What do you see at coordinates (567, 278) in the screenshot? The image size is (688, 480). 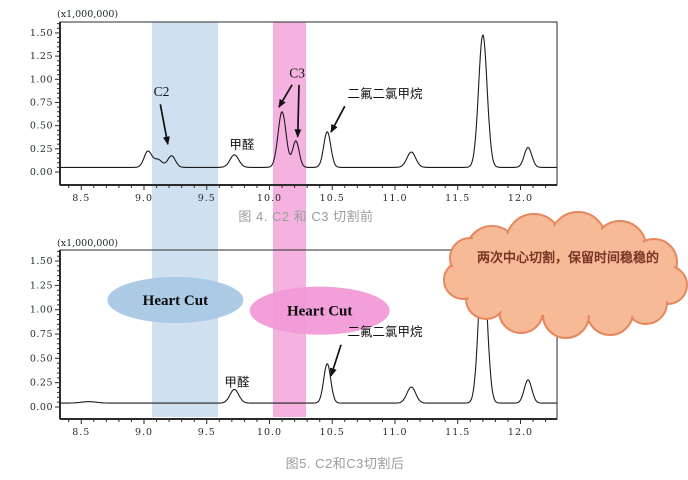 I see `cloud-body` at bounding box center [567, 278].